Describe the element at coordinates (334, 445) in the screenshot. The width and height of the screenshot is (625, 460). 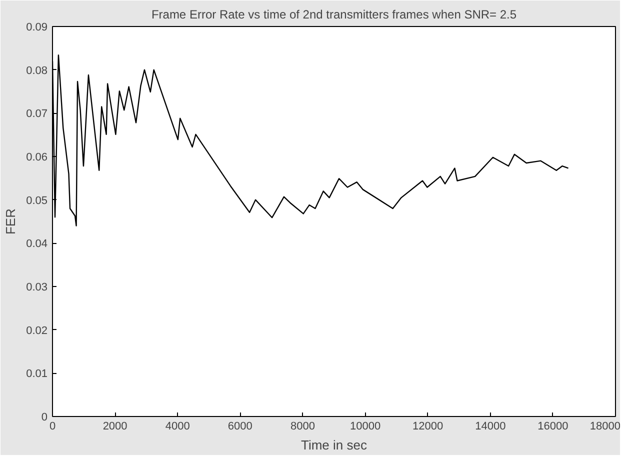
I see `x-axis-title: Time in sec` at that location.